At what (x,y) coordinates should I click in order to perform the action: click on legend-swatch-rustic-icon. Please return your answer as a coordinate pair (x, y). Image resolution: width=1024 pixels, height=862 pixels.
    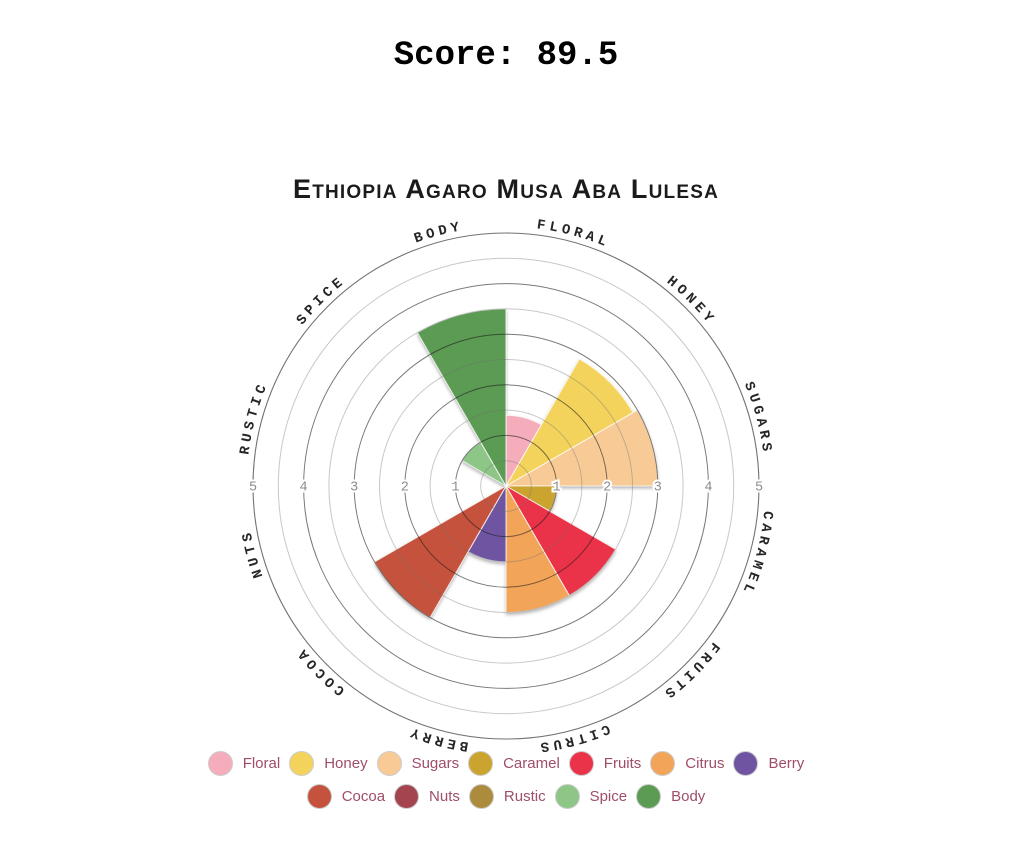
    Looking at the image, I should click on (481, 796).